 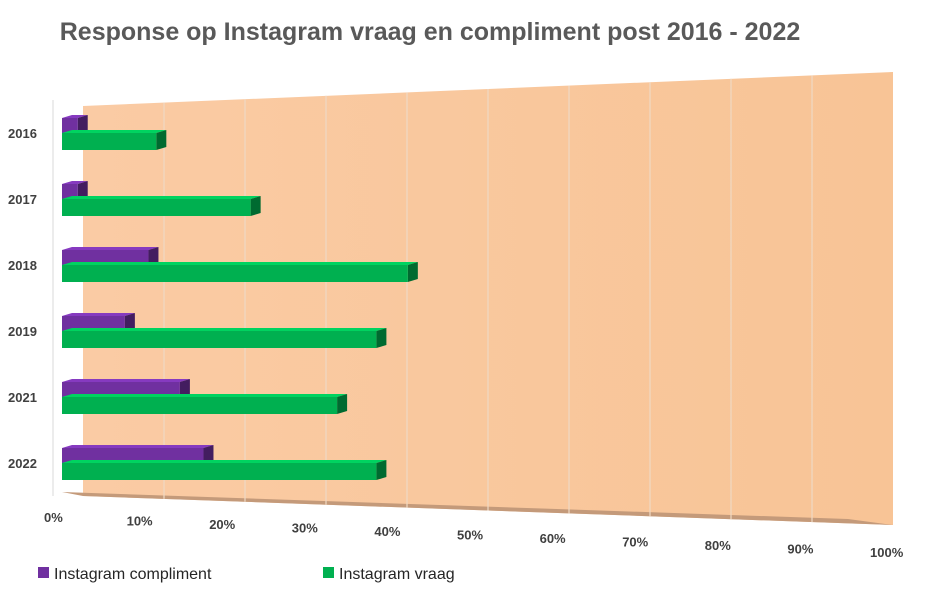 What do you see at coordinates (222, 524) in the screenshot?
I see `x-tick-label: 20%` at bounding box center [222, 524].